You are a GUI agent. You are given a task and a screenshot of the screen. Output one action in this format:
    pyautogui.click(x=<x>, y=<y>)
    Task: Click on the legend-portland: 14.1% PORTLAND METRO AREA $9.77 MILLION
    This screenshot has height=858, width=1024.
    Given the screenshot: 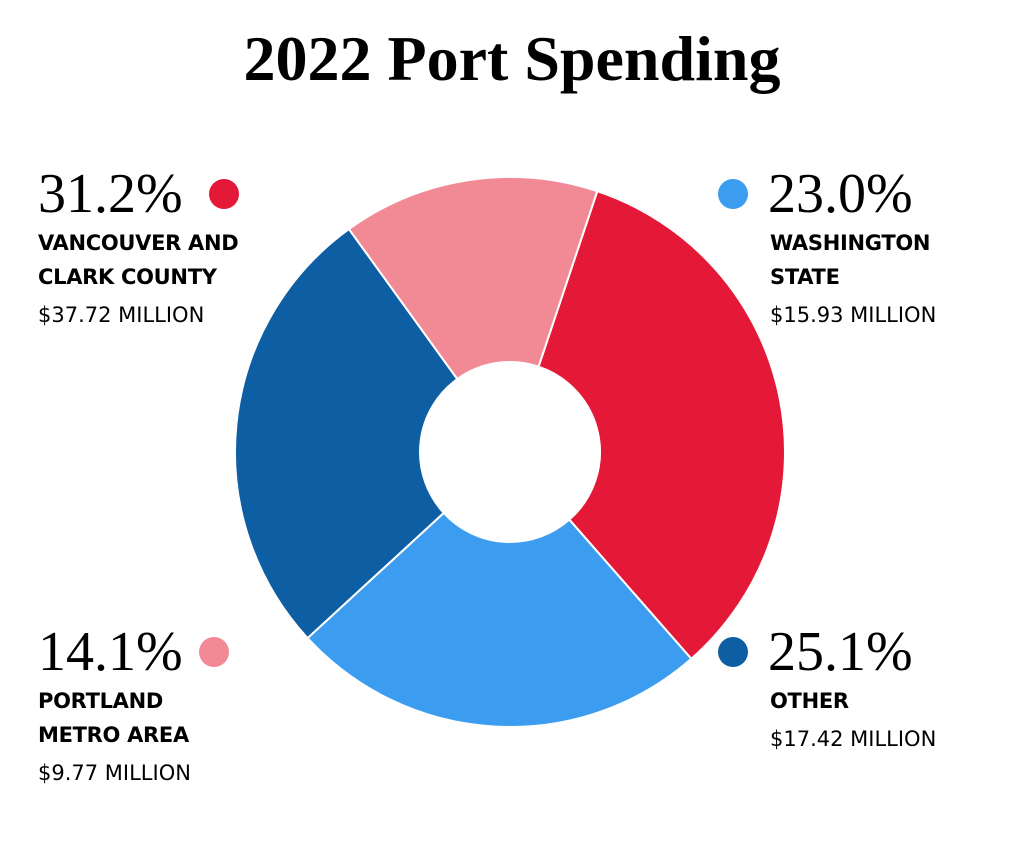 What is the action you would take?
    pyautogui.click(x=133, y=706)
    